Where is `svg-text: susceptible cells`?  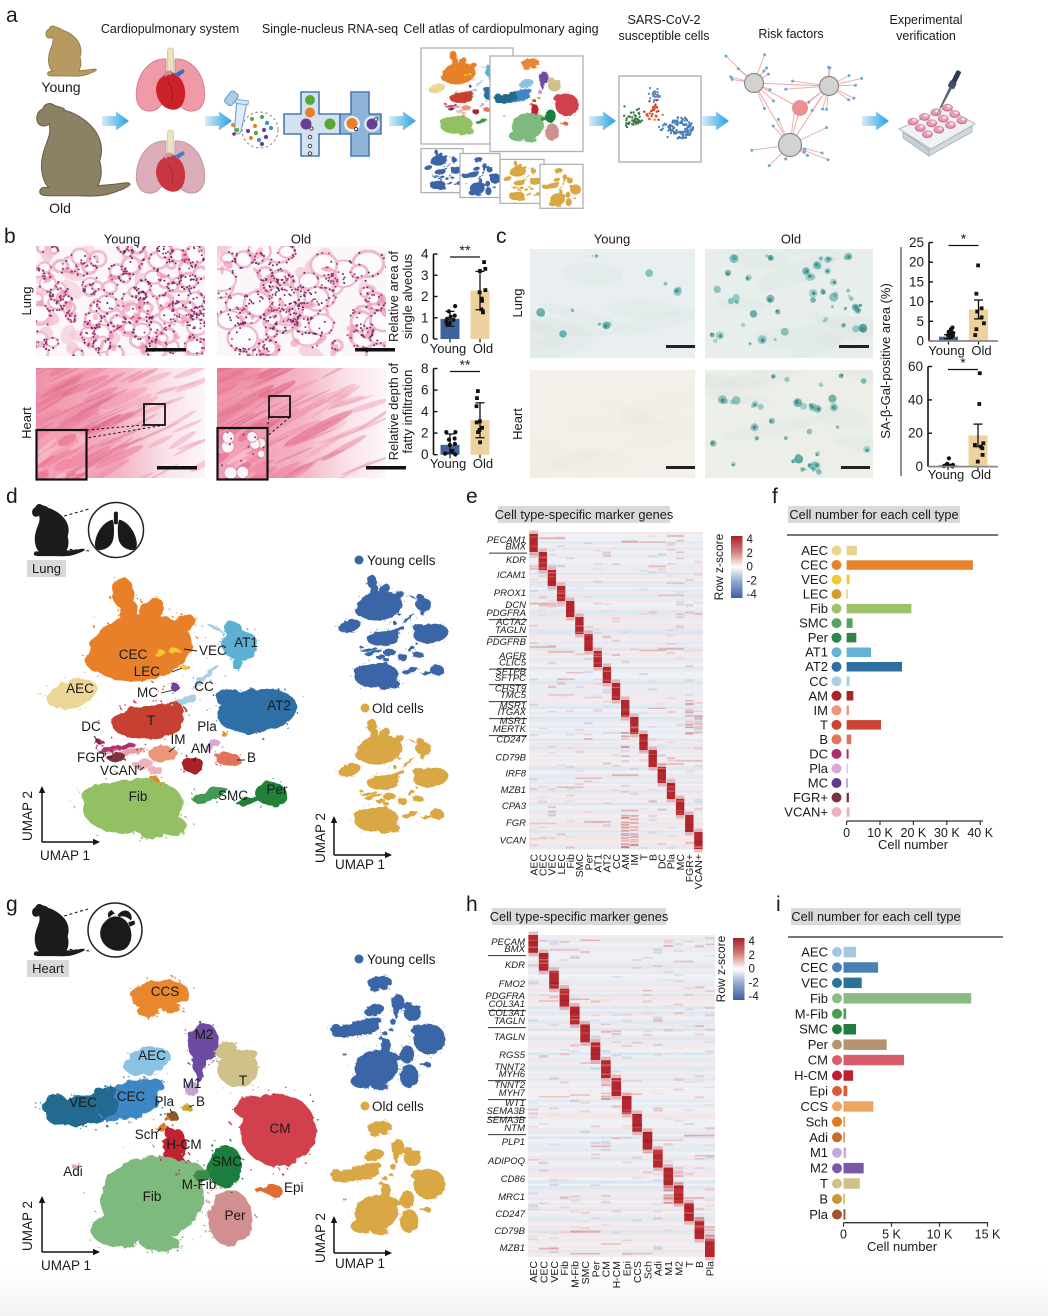 svg-text: susceptible cells is located at coordinates (663, 36).